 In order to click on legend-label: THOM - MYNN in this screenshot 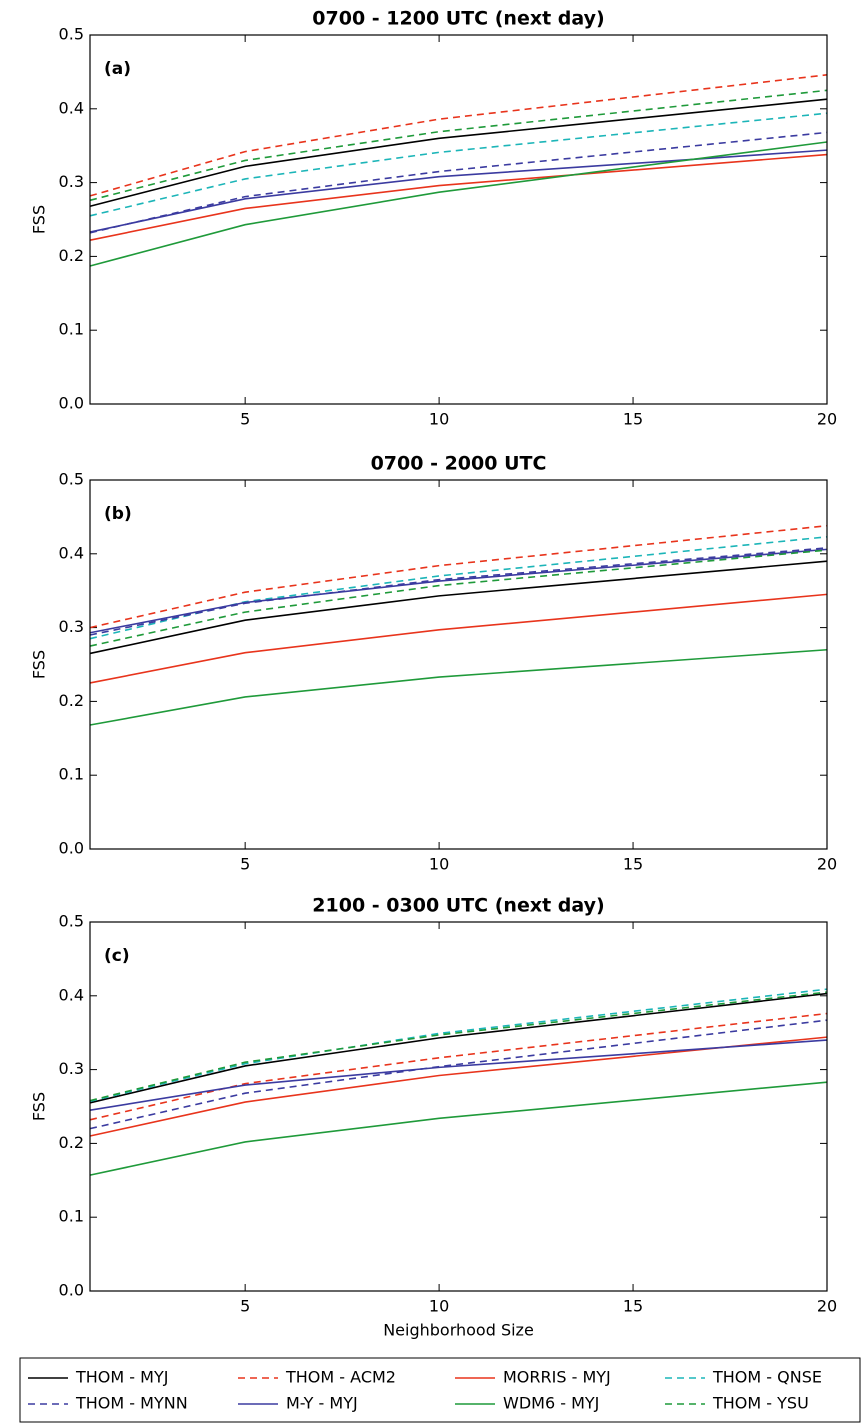, I will do `click(131, 1403)`.